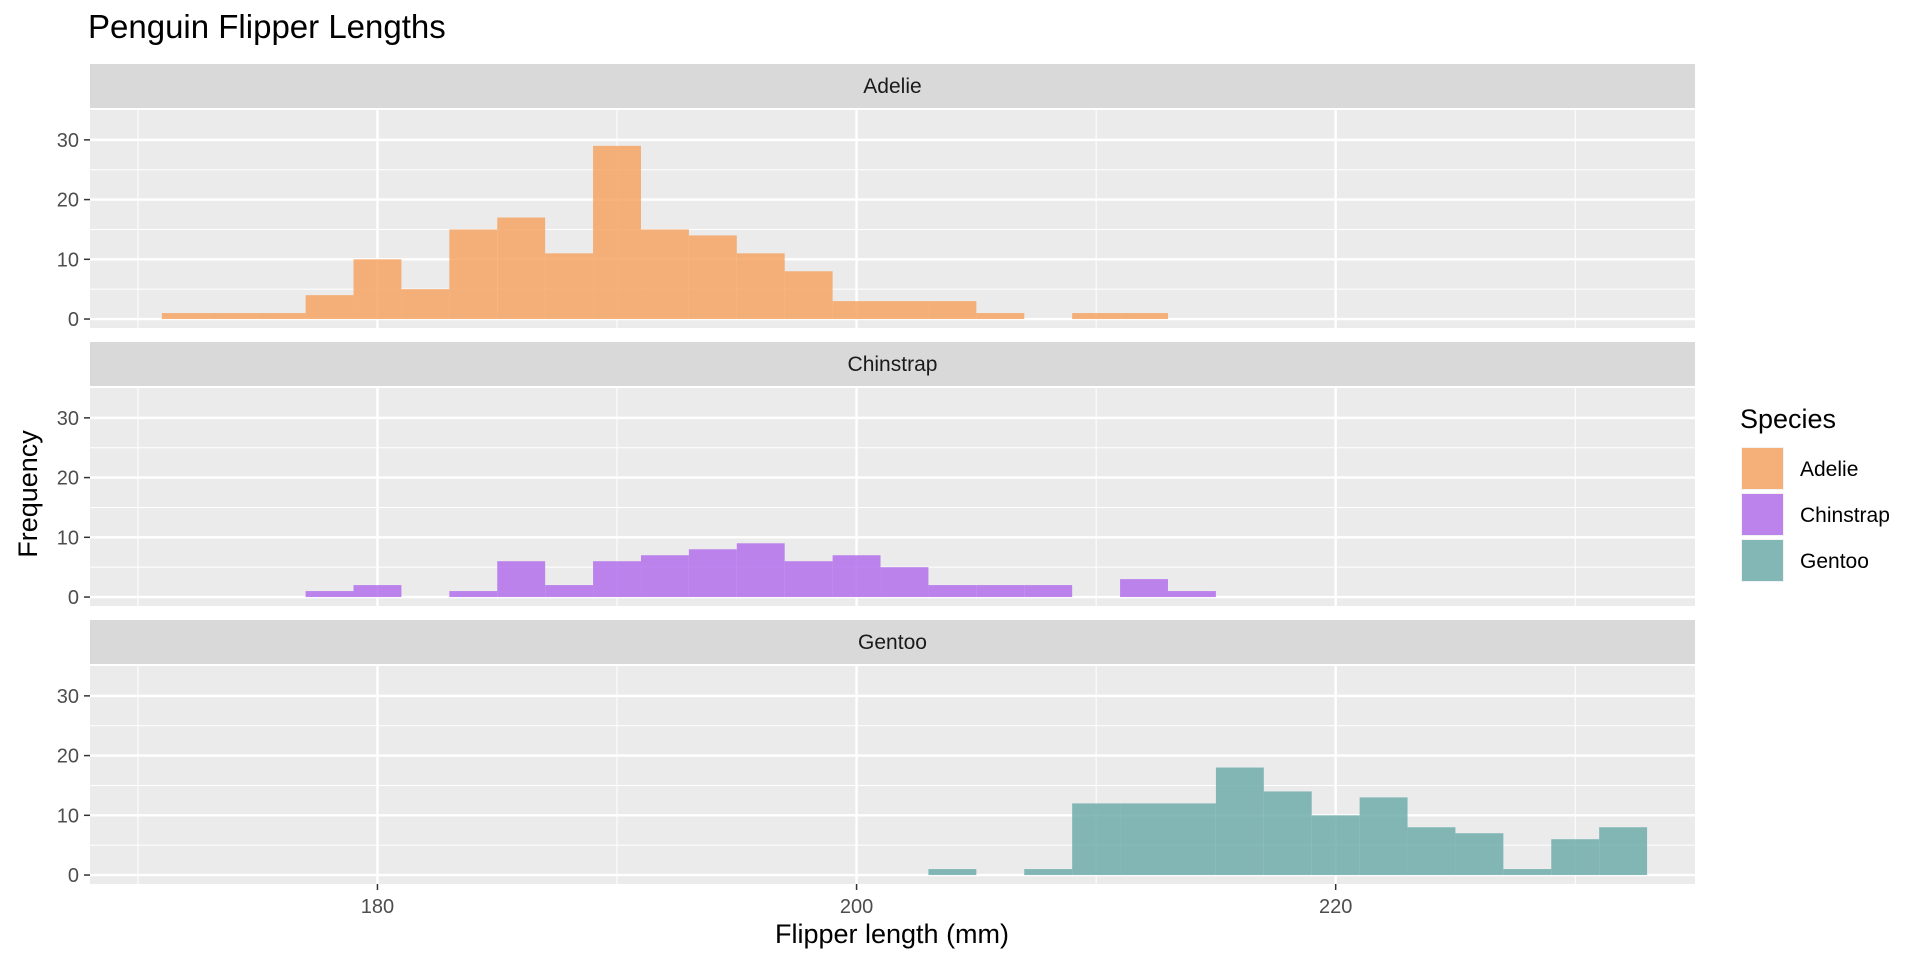  What do you see at coordinates (1762, 560) in the screenshot?
I see `legend-swatch-gentoo` at bounding box center [1762, 560].